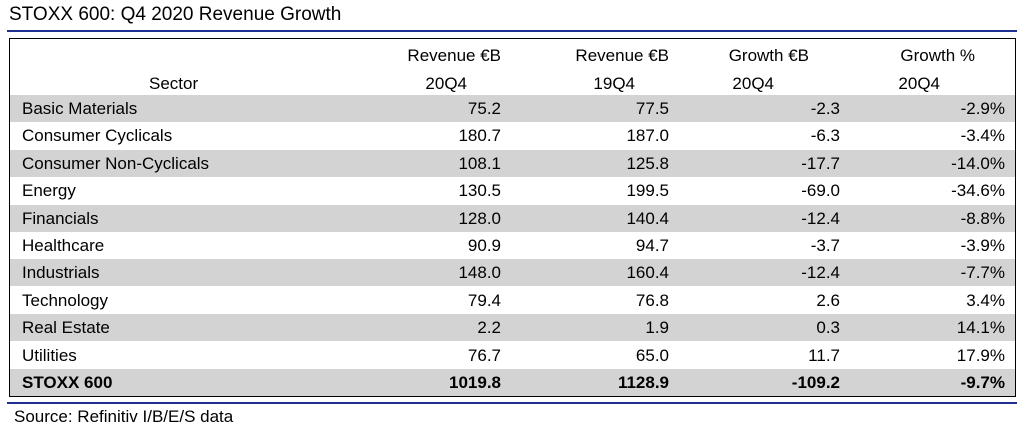  Describe the element at coordinates (978, 163) in the screenshot. I see `growth-pct-cell: -14.0%` at that location.